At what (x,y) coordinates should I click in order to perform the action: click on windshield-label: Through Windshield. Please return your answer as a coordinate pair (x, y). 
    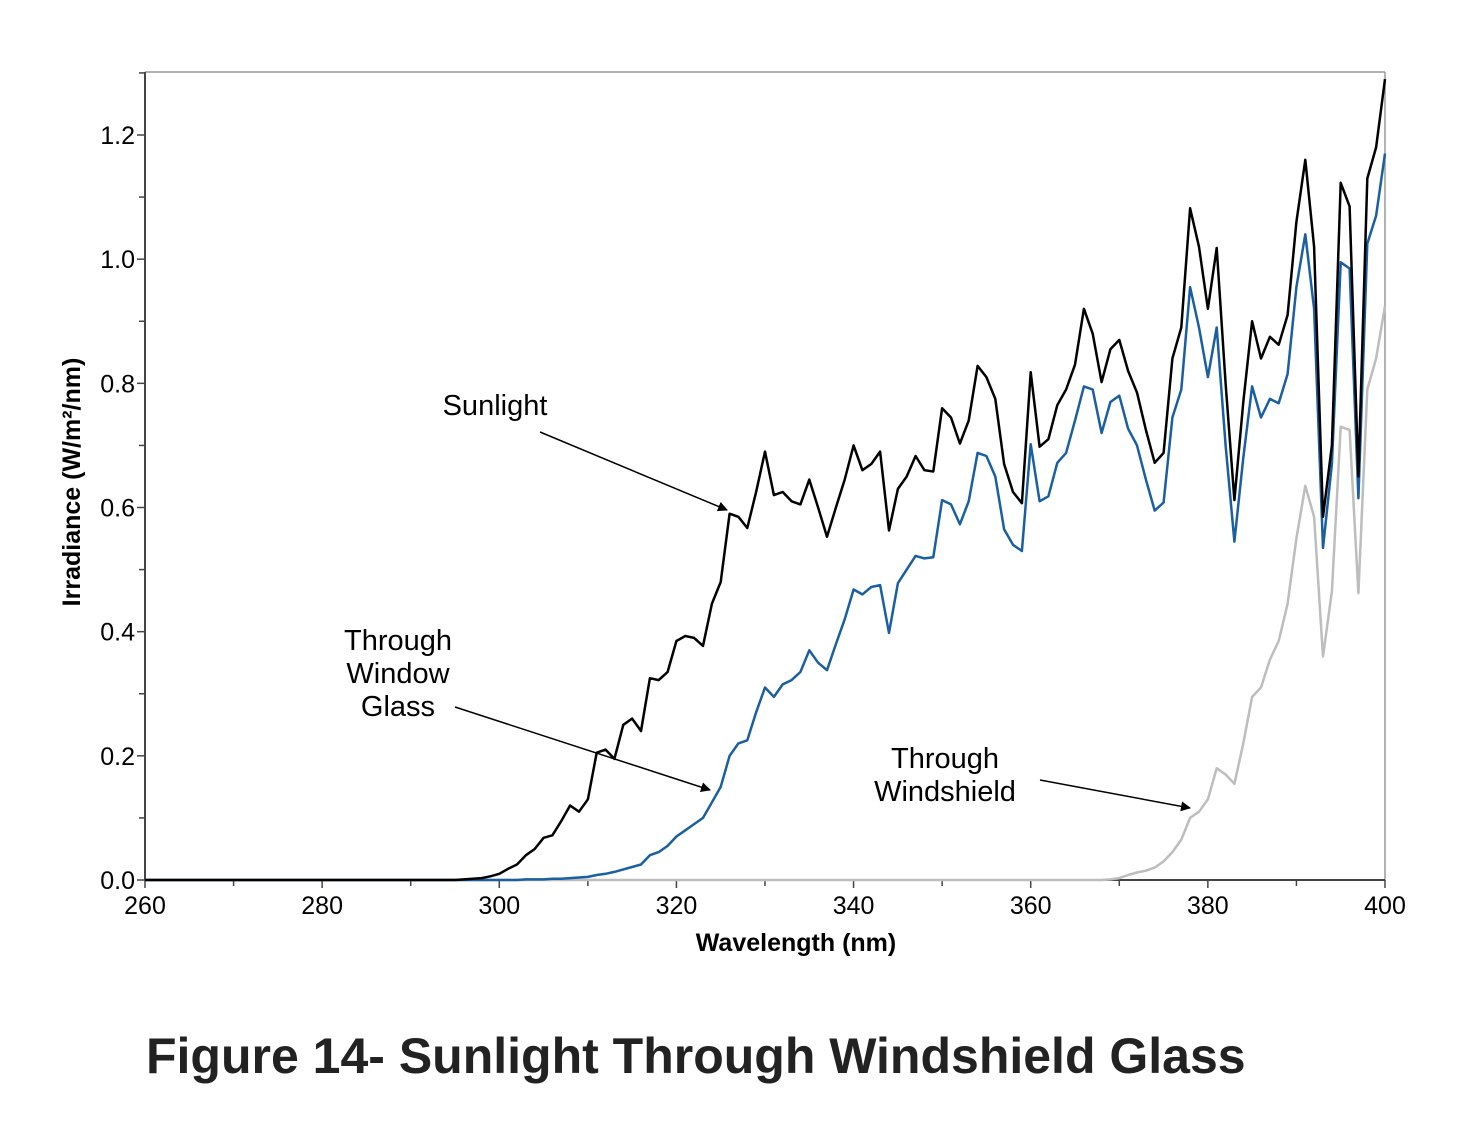
    Looking at the image, I should click on (945, 775).